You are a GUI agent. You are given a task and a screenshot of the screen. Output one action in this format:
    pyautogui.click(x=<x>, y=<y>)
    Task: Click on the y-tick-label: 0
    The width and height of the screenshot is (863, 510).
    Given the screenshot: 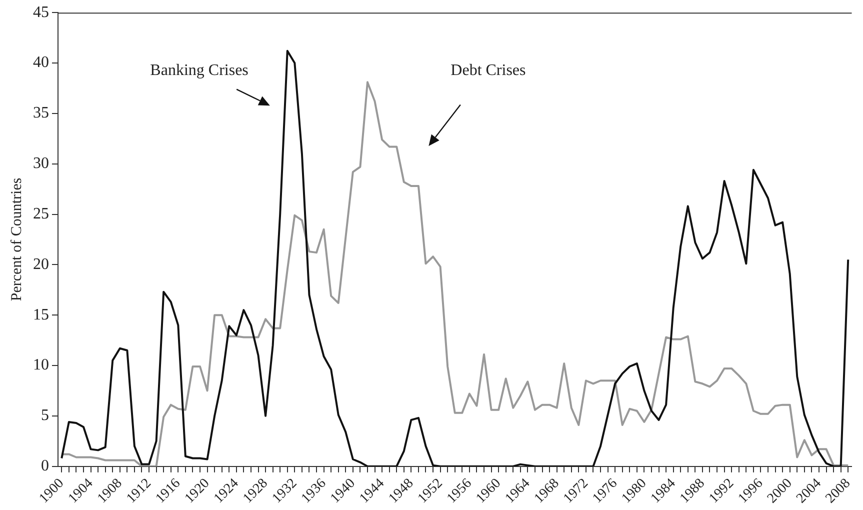 What is the action you would take?
    pyautogui.click(x=45, y=466)
    